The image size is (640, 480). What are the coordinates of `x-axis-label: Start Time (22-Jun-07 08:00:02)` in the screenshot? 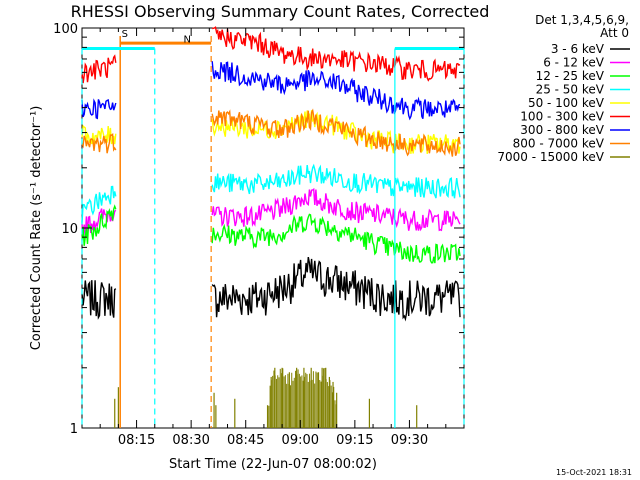 It's located at (273, 464).